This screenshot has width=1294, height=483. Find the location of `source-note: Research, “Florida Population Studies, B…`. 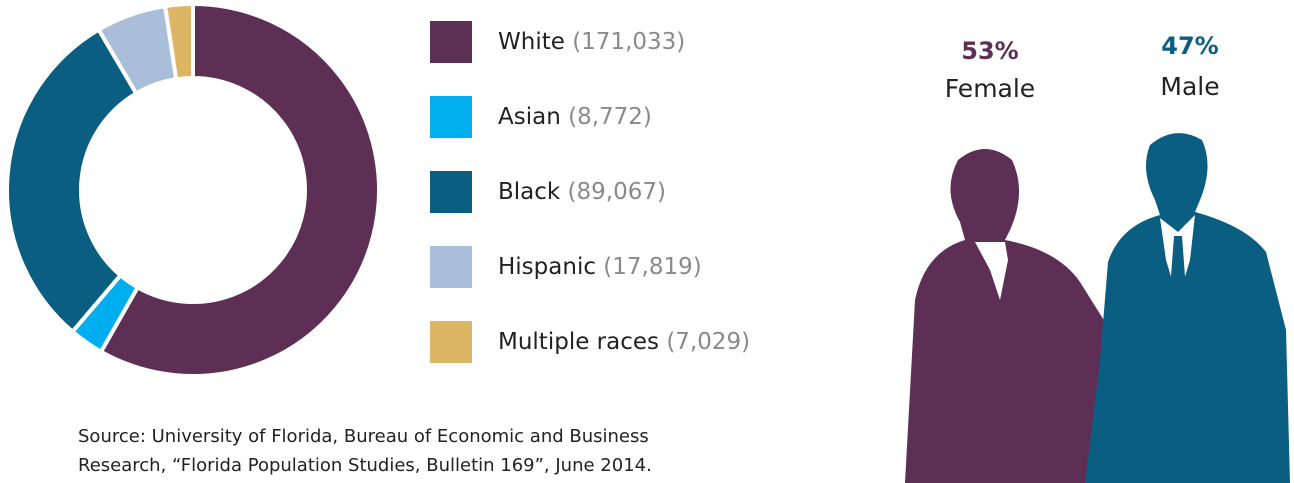

source-note: Research, “Florida Population Studies, B… is located at coordinates (365, 465).